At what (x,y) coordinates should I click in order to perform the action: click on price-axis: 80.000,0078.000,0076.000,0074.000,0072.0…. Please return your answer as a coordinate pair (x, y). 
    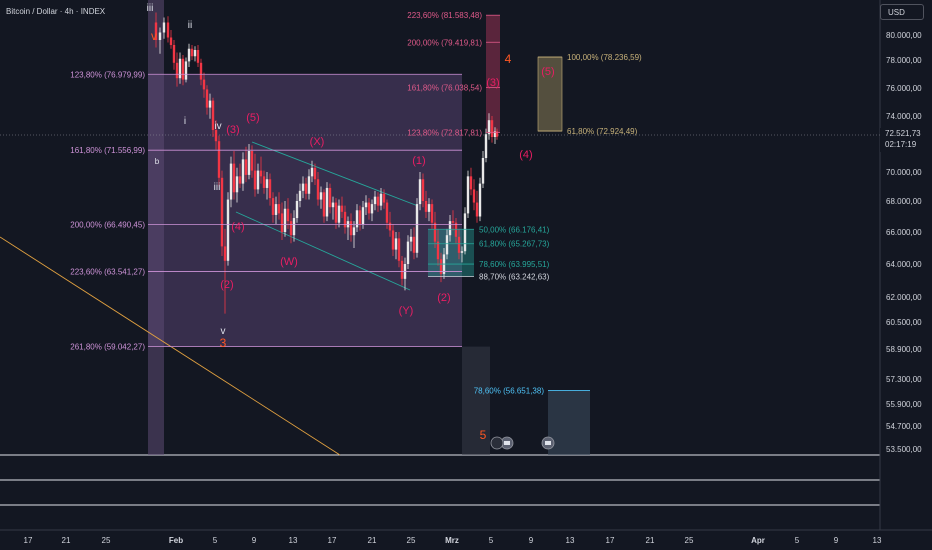
    Looking at the image, I should click on (904, 242).